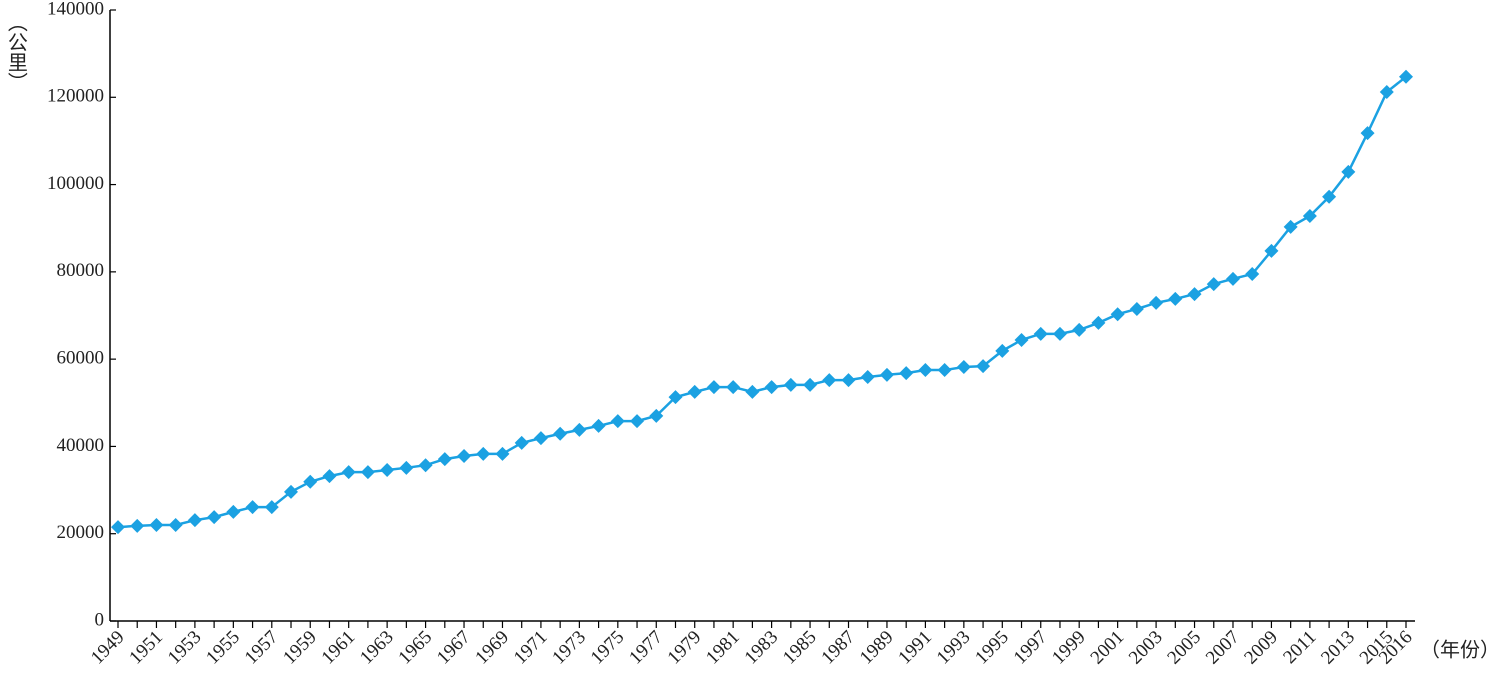  What do you see at coordinates (223, 648) in the screenshot?
I see `x-tick-label: 1955` at bounding box center [223, 648].